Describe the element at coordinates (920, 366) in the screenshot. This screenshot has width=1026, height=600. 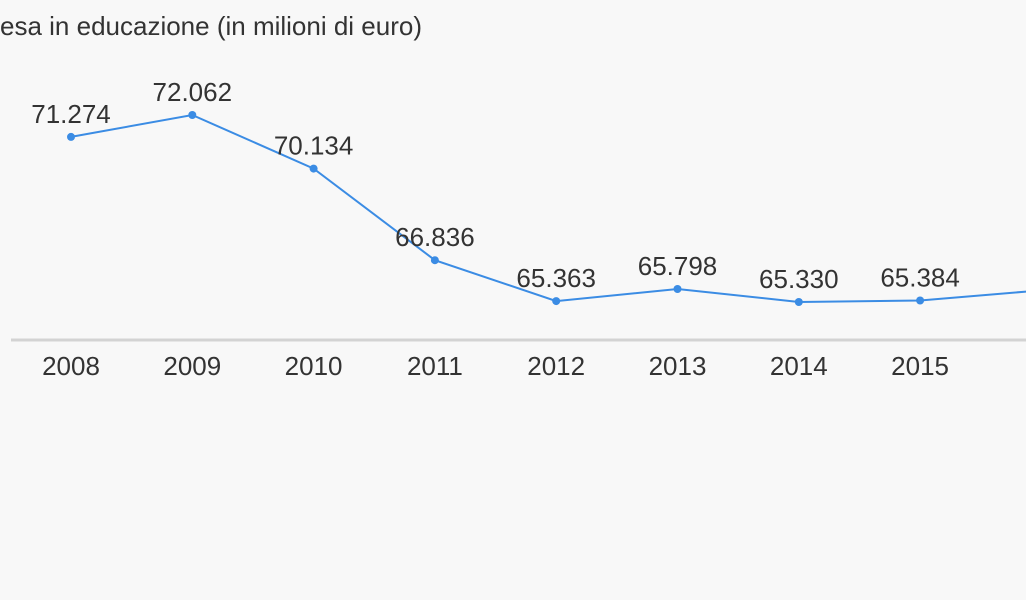
I see `x-tick-label: 2015` at that location.